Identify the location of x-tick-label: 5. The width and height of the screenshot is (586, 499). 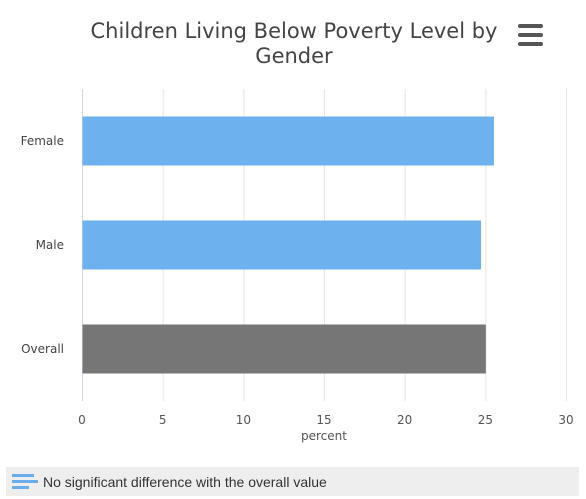
(163, 420).